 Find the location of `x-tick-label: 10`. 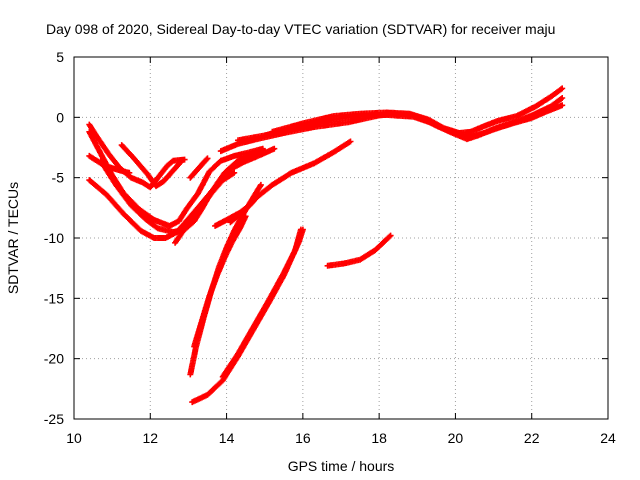

x-tick-label: 10 is located at coordinates (74, 438).